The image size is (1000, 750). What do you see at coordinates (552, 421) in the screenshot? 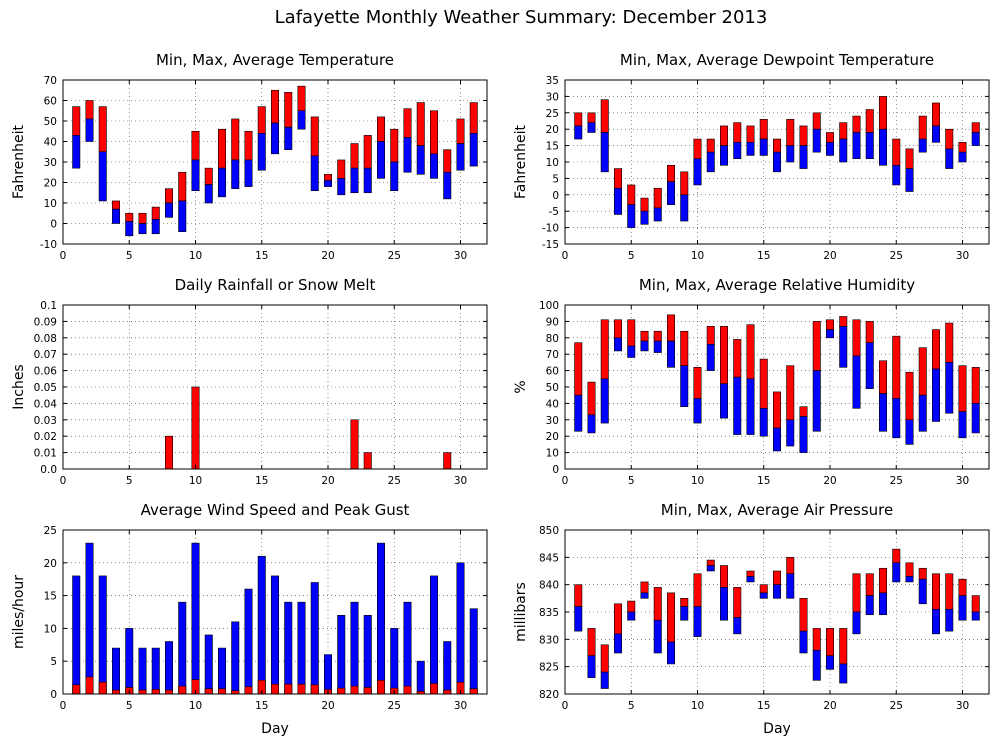
I see `y-tick-label: 30` at bounding box center [552, 421].